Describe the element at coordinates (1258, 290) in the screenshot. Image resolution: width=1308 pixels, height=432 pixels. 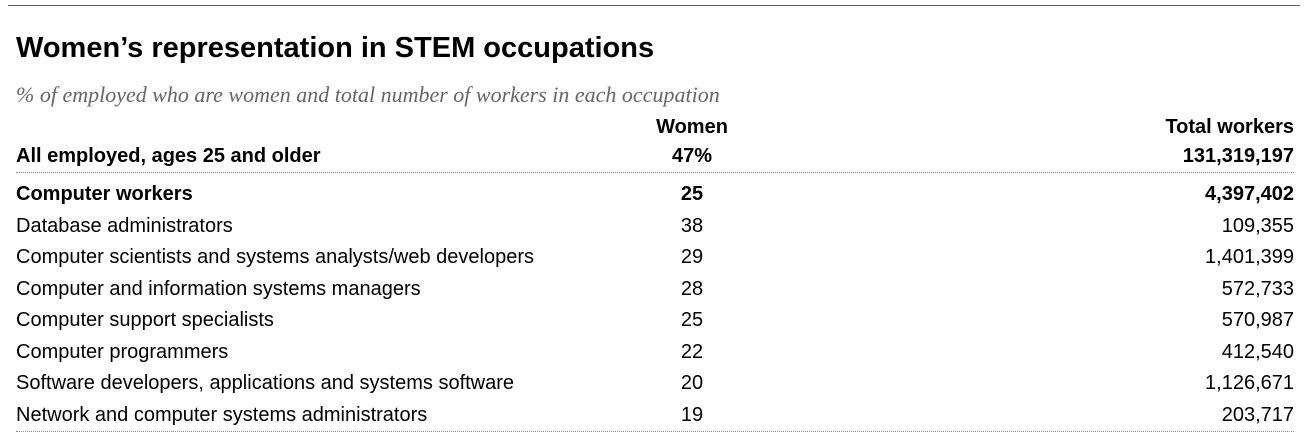
I see `row-total-value: 572,733` at that location.